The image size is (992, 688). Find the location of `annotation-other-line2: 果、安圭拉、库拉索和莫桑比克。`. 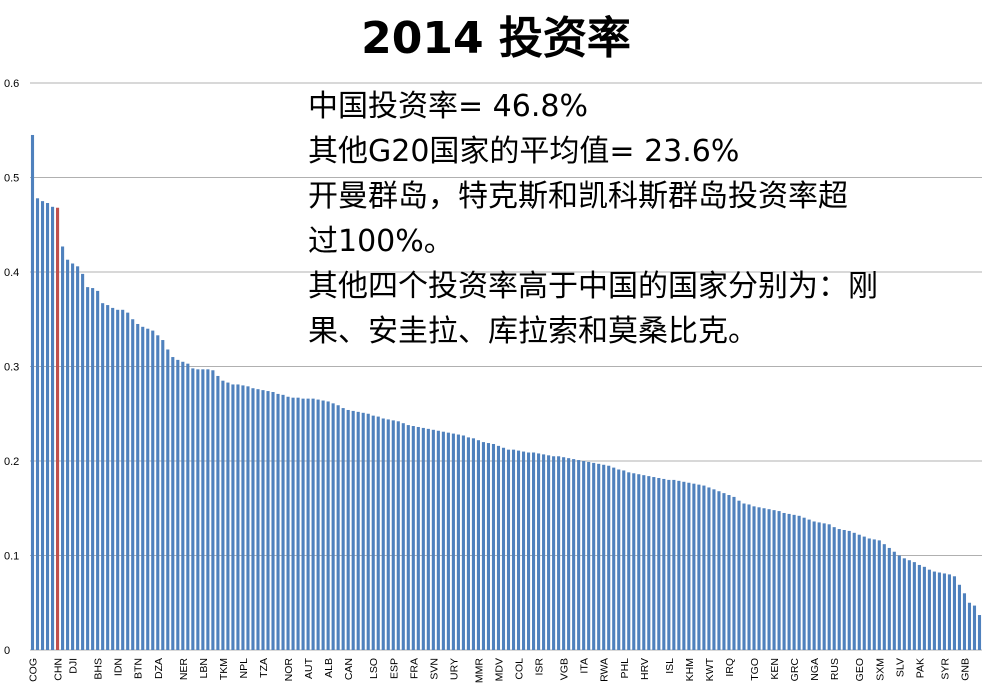

annotation-other-line2: 果、安圭拉、库拉索和莫桑比克。 is located at coordinates (533, 331).